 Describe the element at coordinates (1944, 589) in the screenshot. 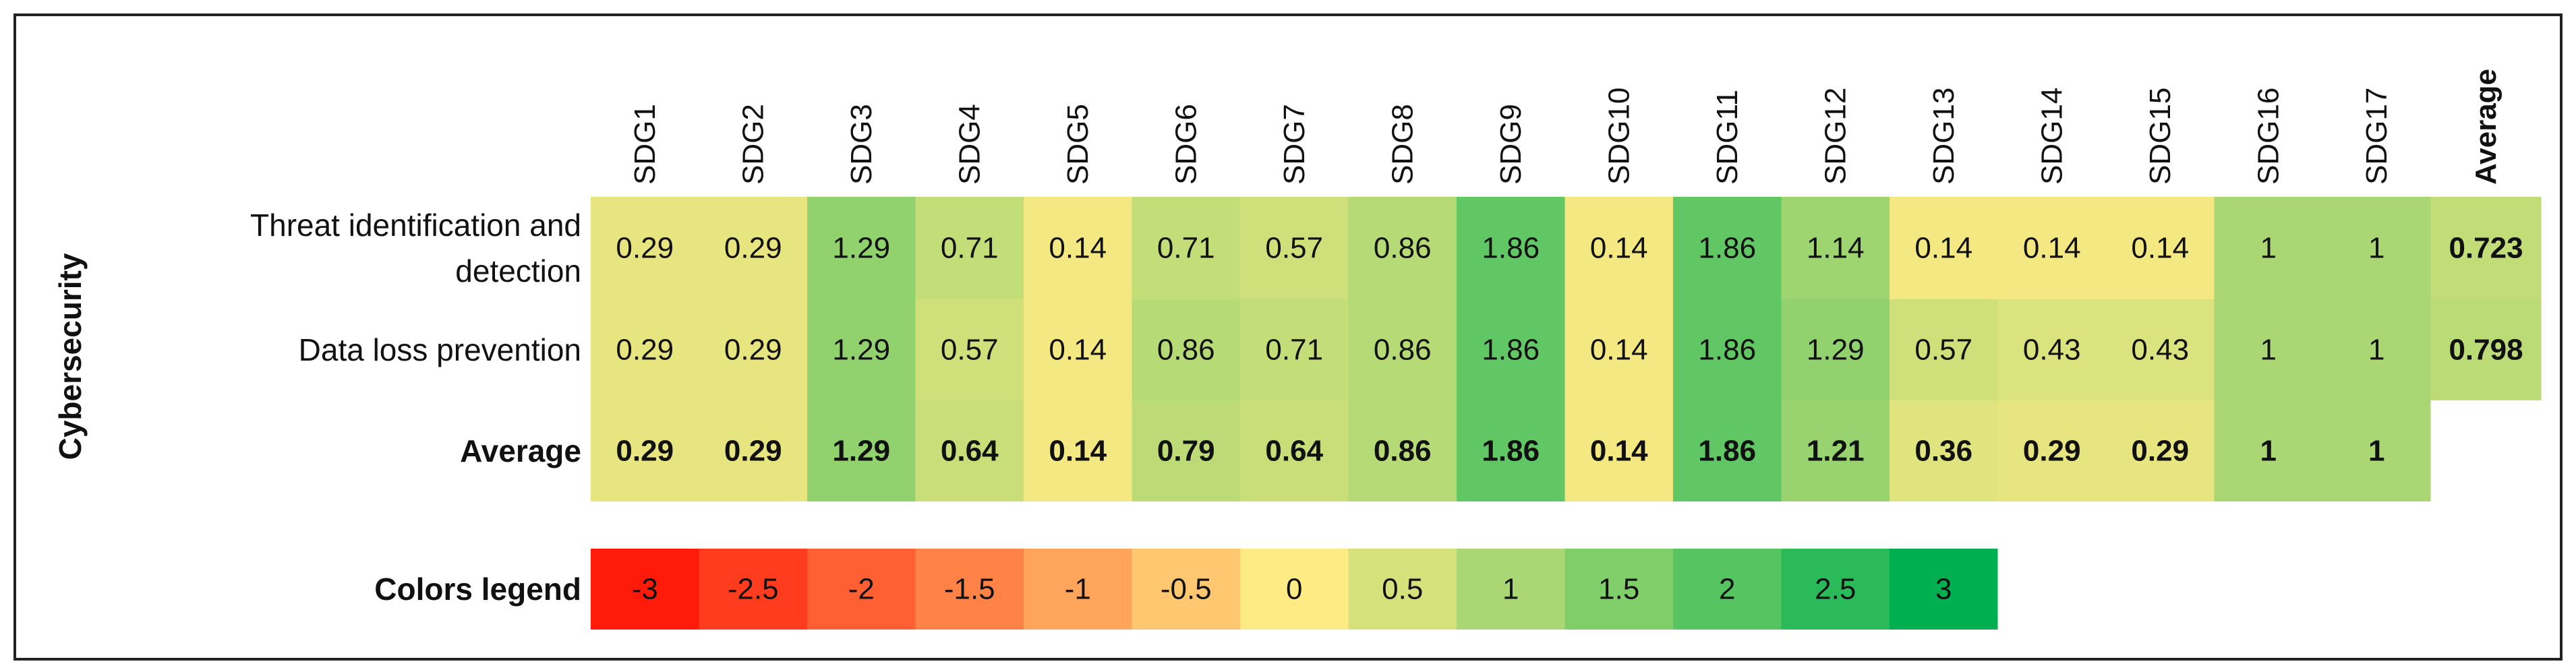

I see `legend-value: 3` at that location.